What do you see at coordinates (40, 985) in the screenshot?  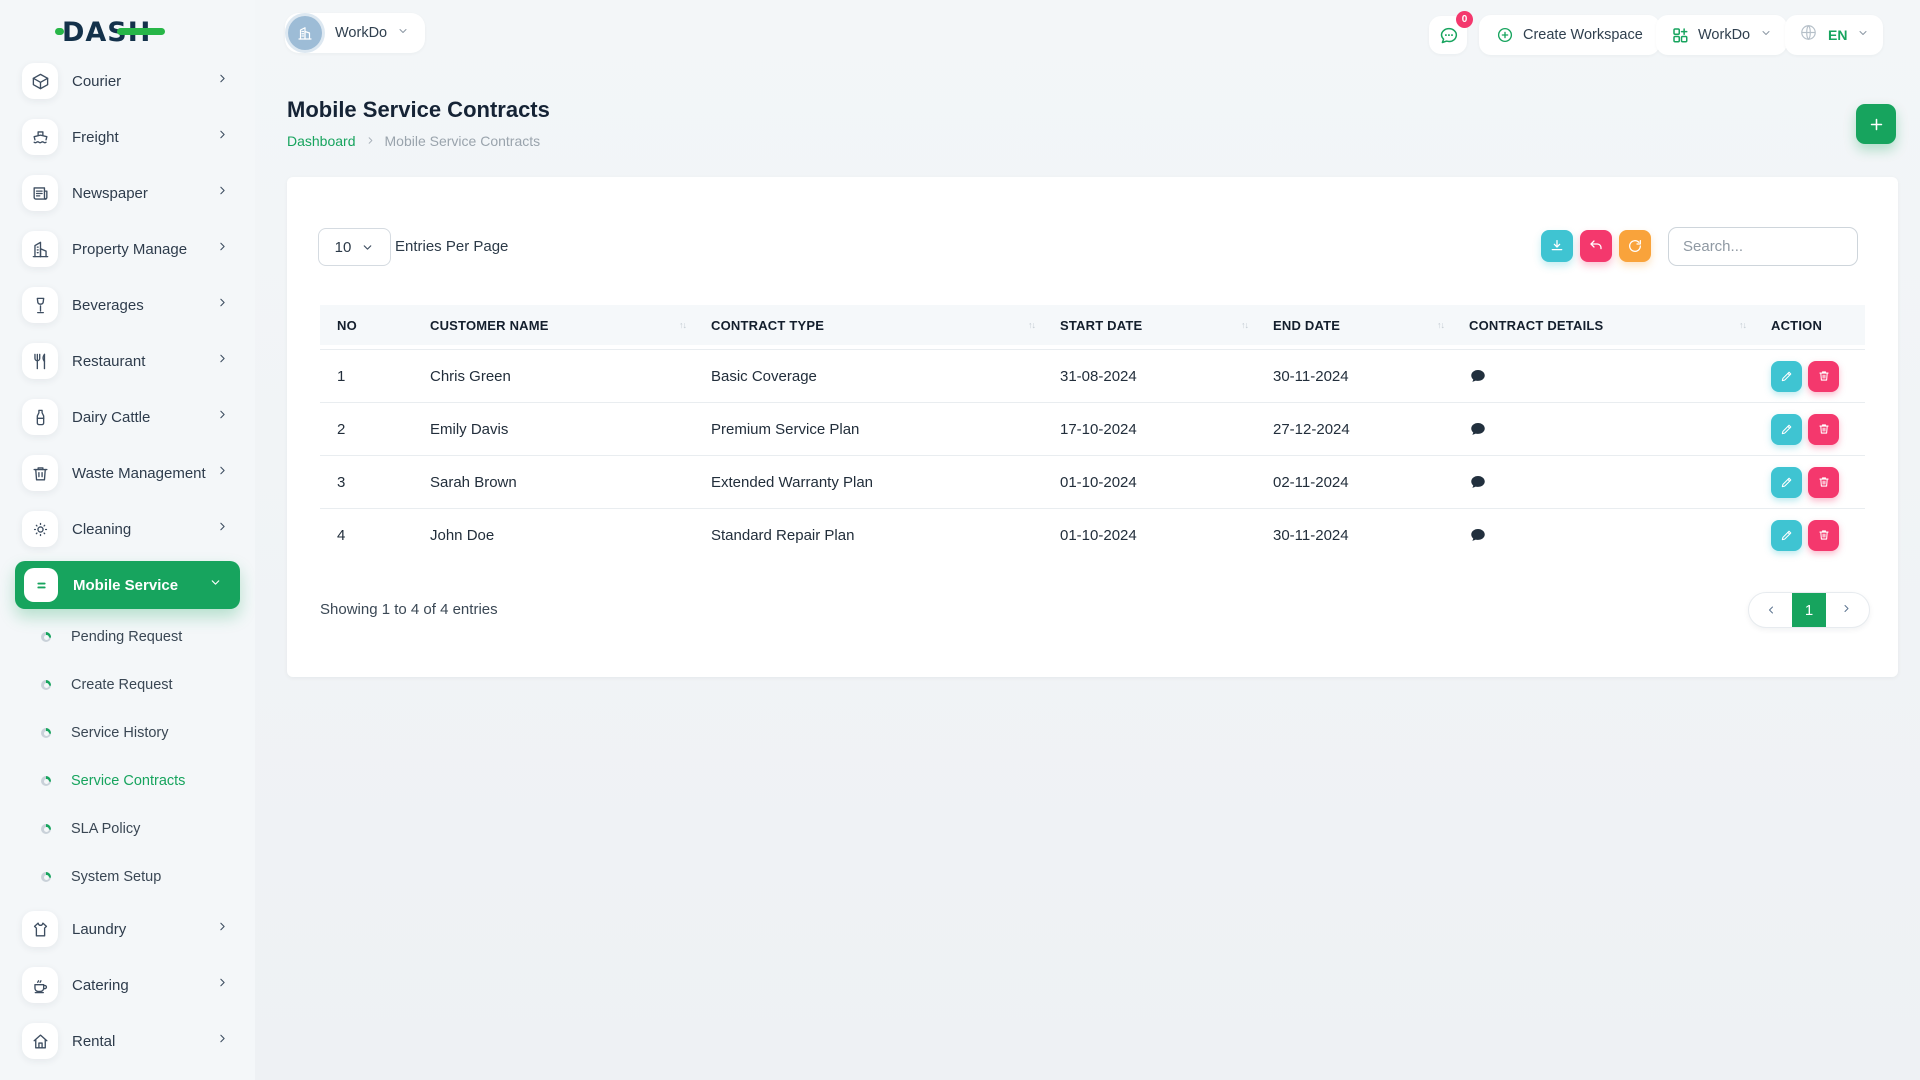 I see `coffee-cup-icon` at bounding box center [40, 985].